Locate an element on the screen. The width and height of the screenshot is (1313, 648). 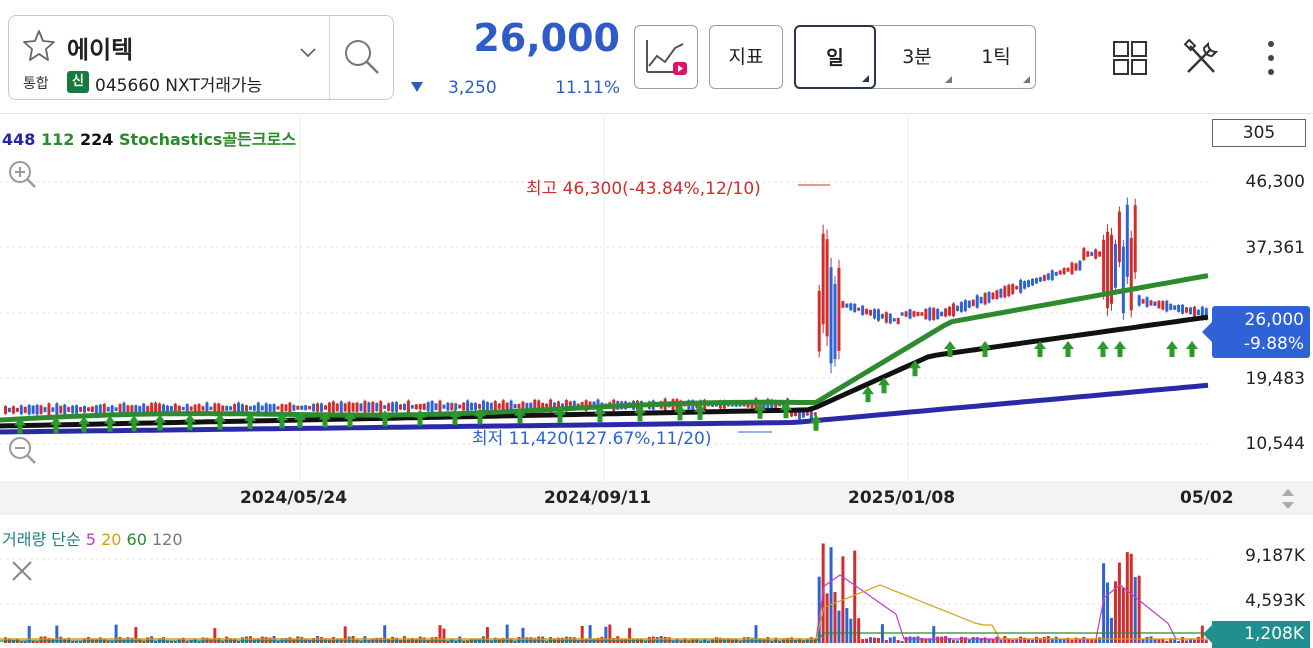
date-axis is located at coordinates (656, 498).